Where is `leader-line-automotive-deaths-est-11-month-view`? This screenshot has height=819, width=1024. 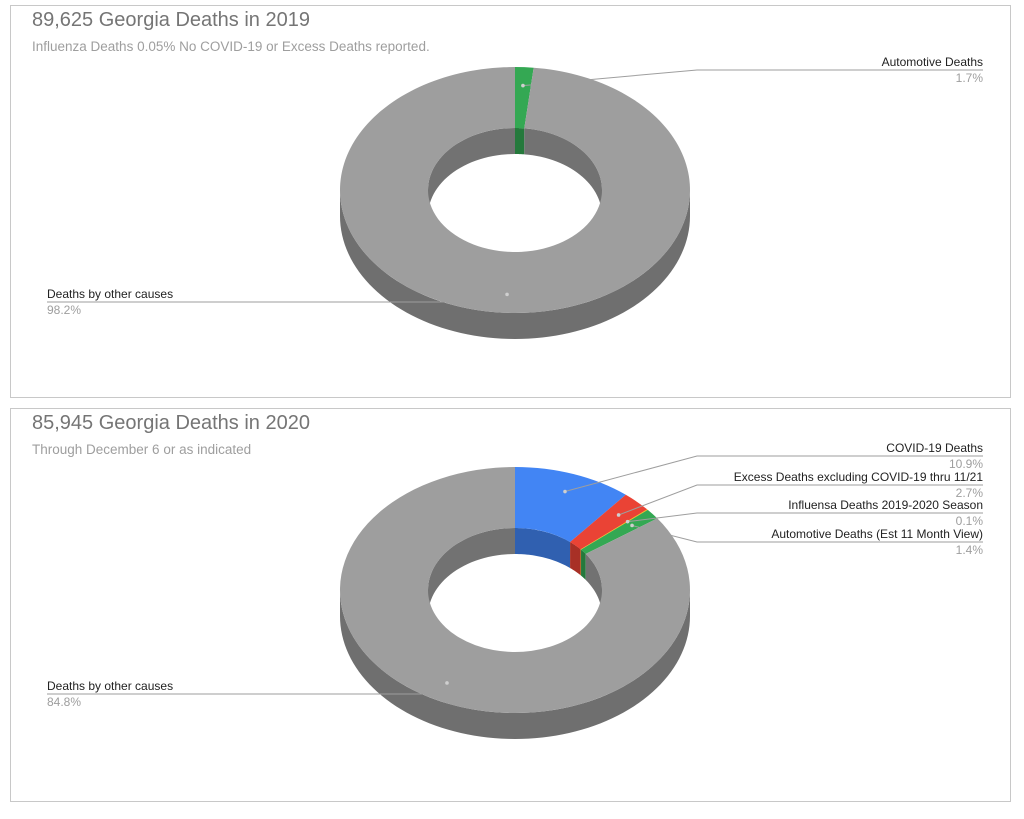 leader-line-automotive-deaths-est-11-month-view is located at coordinates (807, 533).